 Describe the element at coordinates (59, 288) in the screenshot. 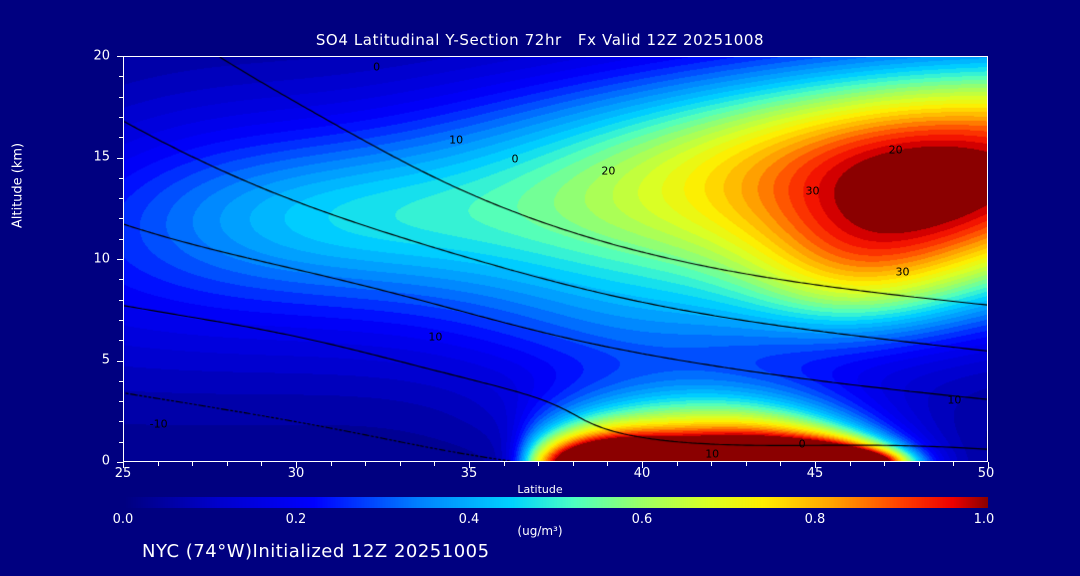

I see `y-axis-ticks: 20 15 10 5 0` at that location.